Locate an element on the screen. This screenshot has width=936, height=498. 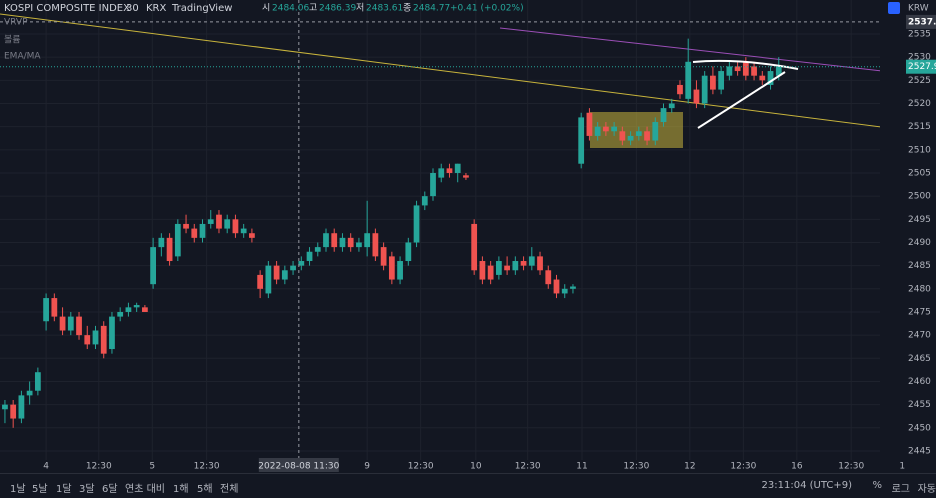
x-tick-label: 10 is located at coordinates (476, 467).